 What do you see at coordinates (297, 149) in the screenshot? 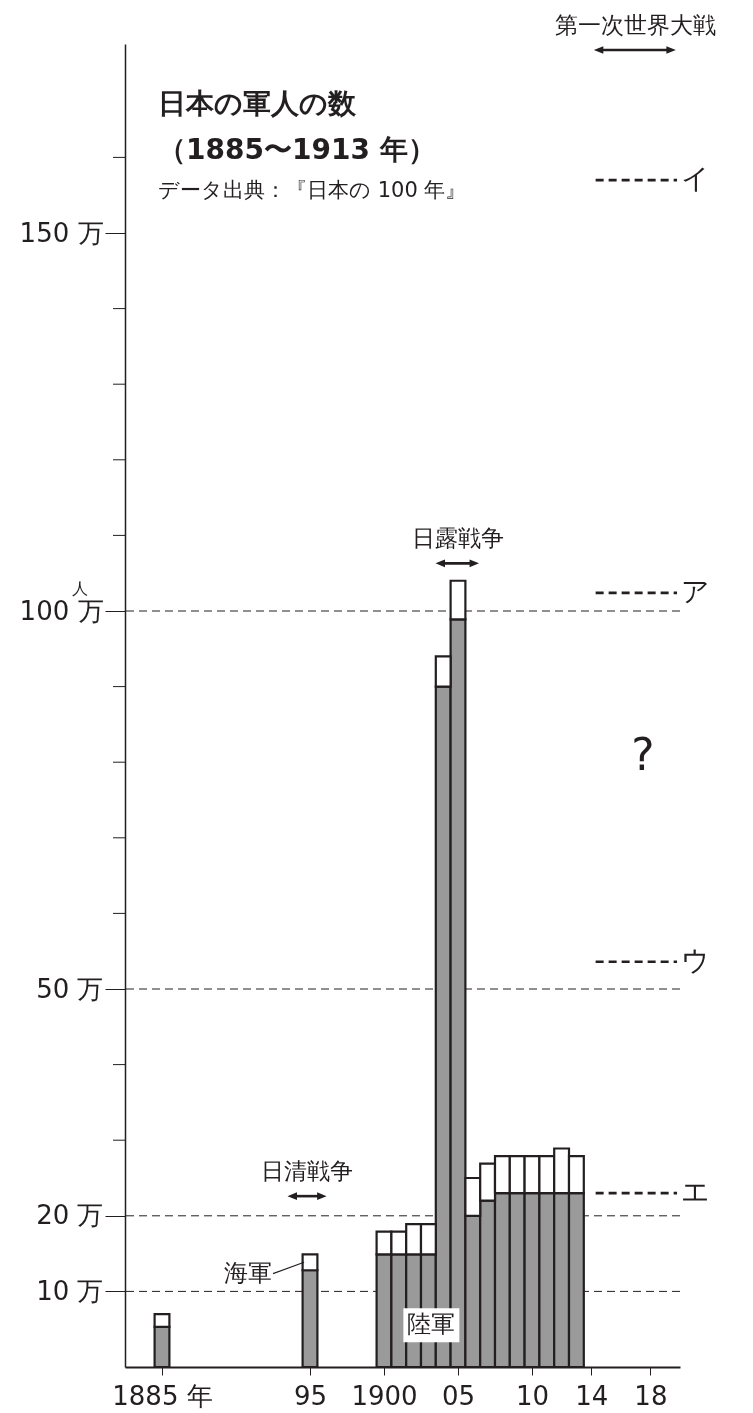
I see `text: （1885〜1913 年）` at bounding box center [297, 149].